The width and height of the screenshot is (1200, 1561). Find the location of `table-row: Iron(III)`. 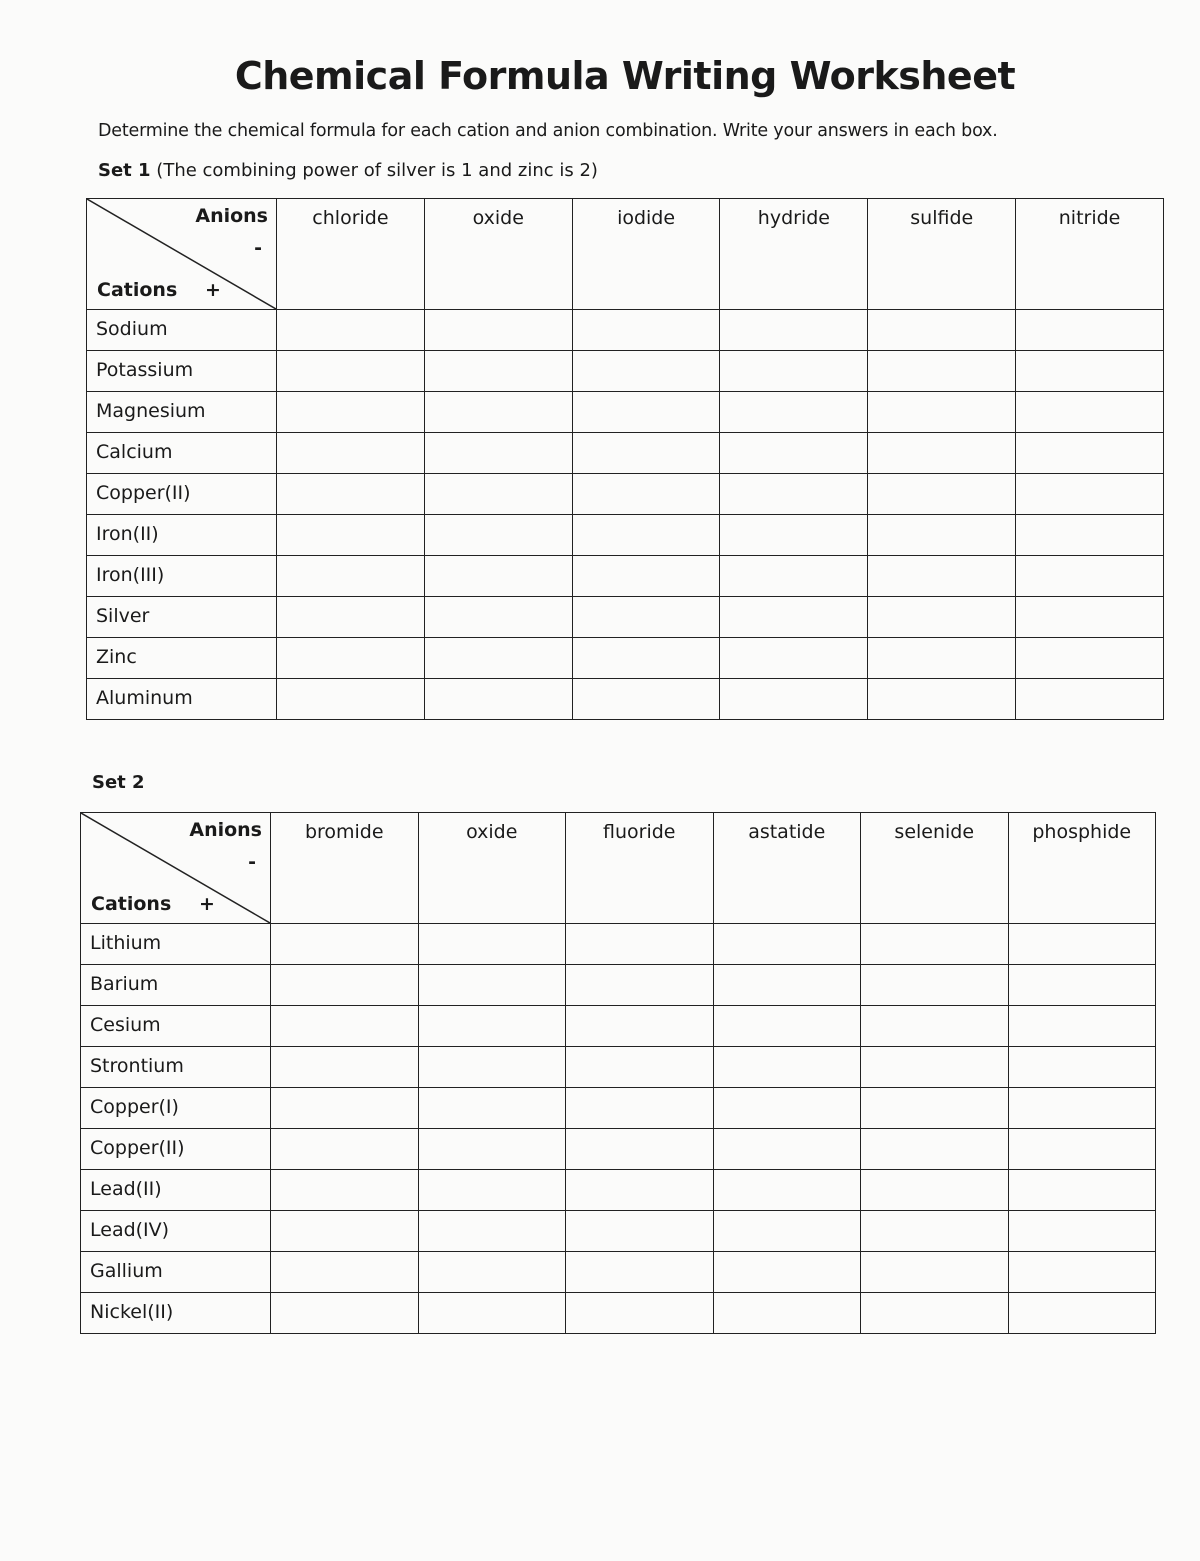

table-row: Iron(III) is located at coordinates (625, 576).